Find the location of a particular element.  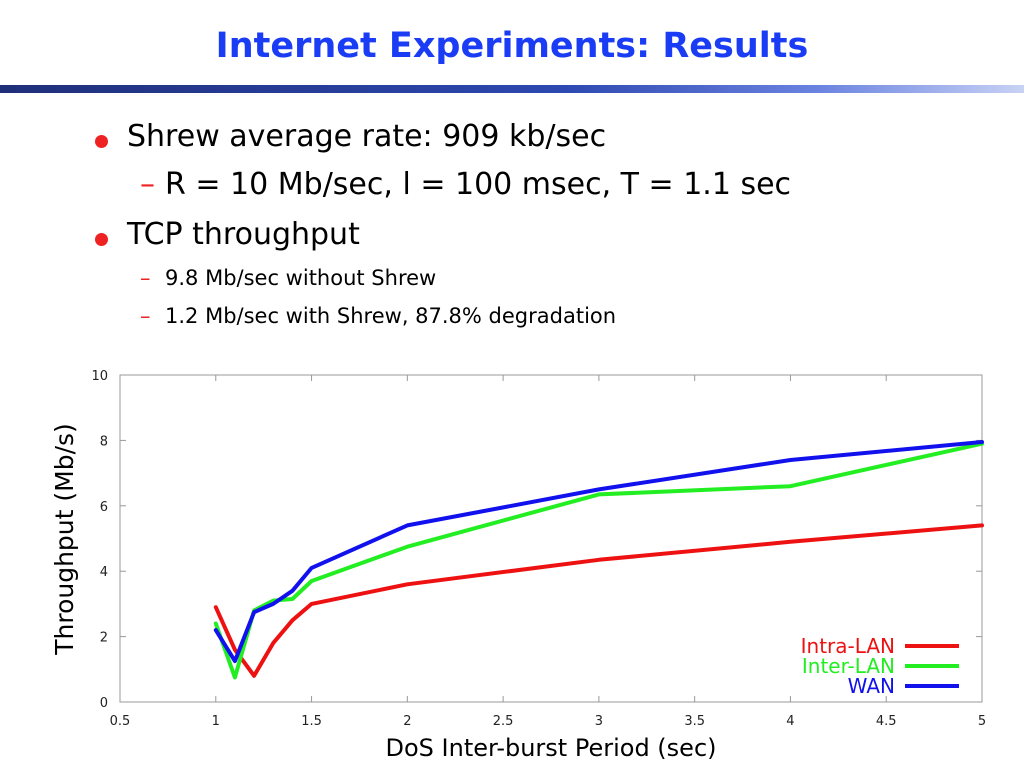

y-tick-label: 10 is located at coordinates (99, 376).